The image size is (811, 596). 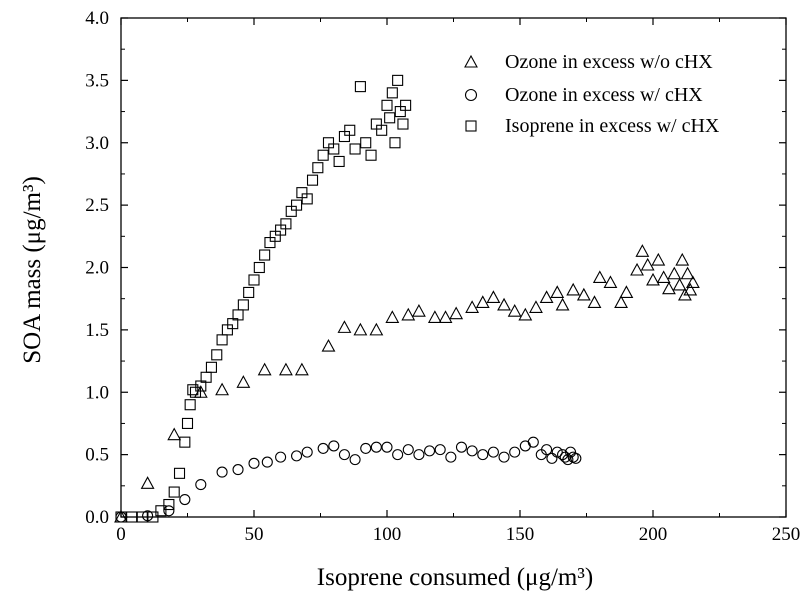 What do you see at coordinates (32, 270) in the screenshot?
I see `y-axis-title: SOA mass (μg/m³)` at bounding box center [32, 270].